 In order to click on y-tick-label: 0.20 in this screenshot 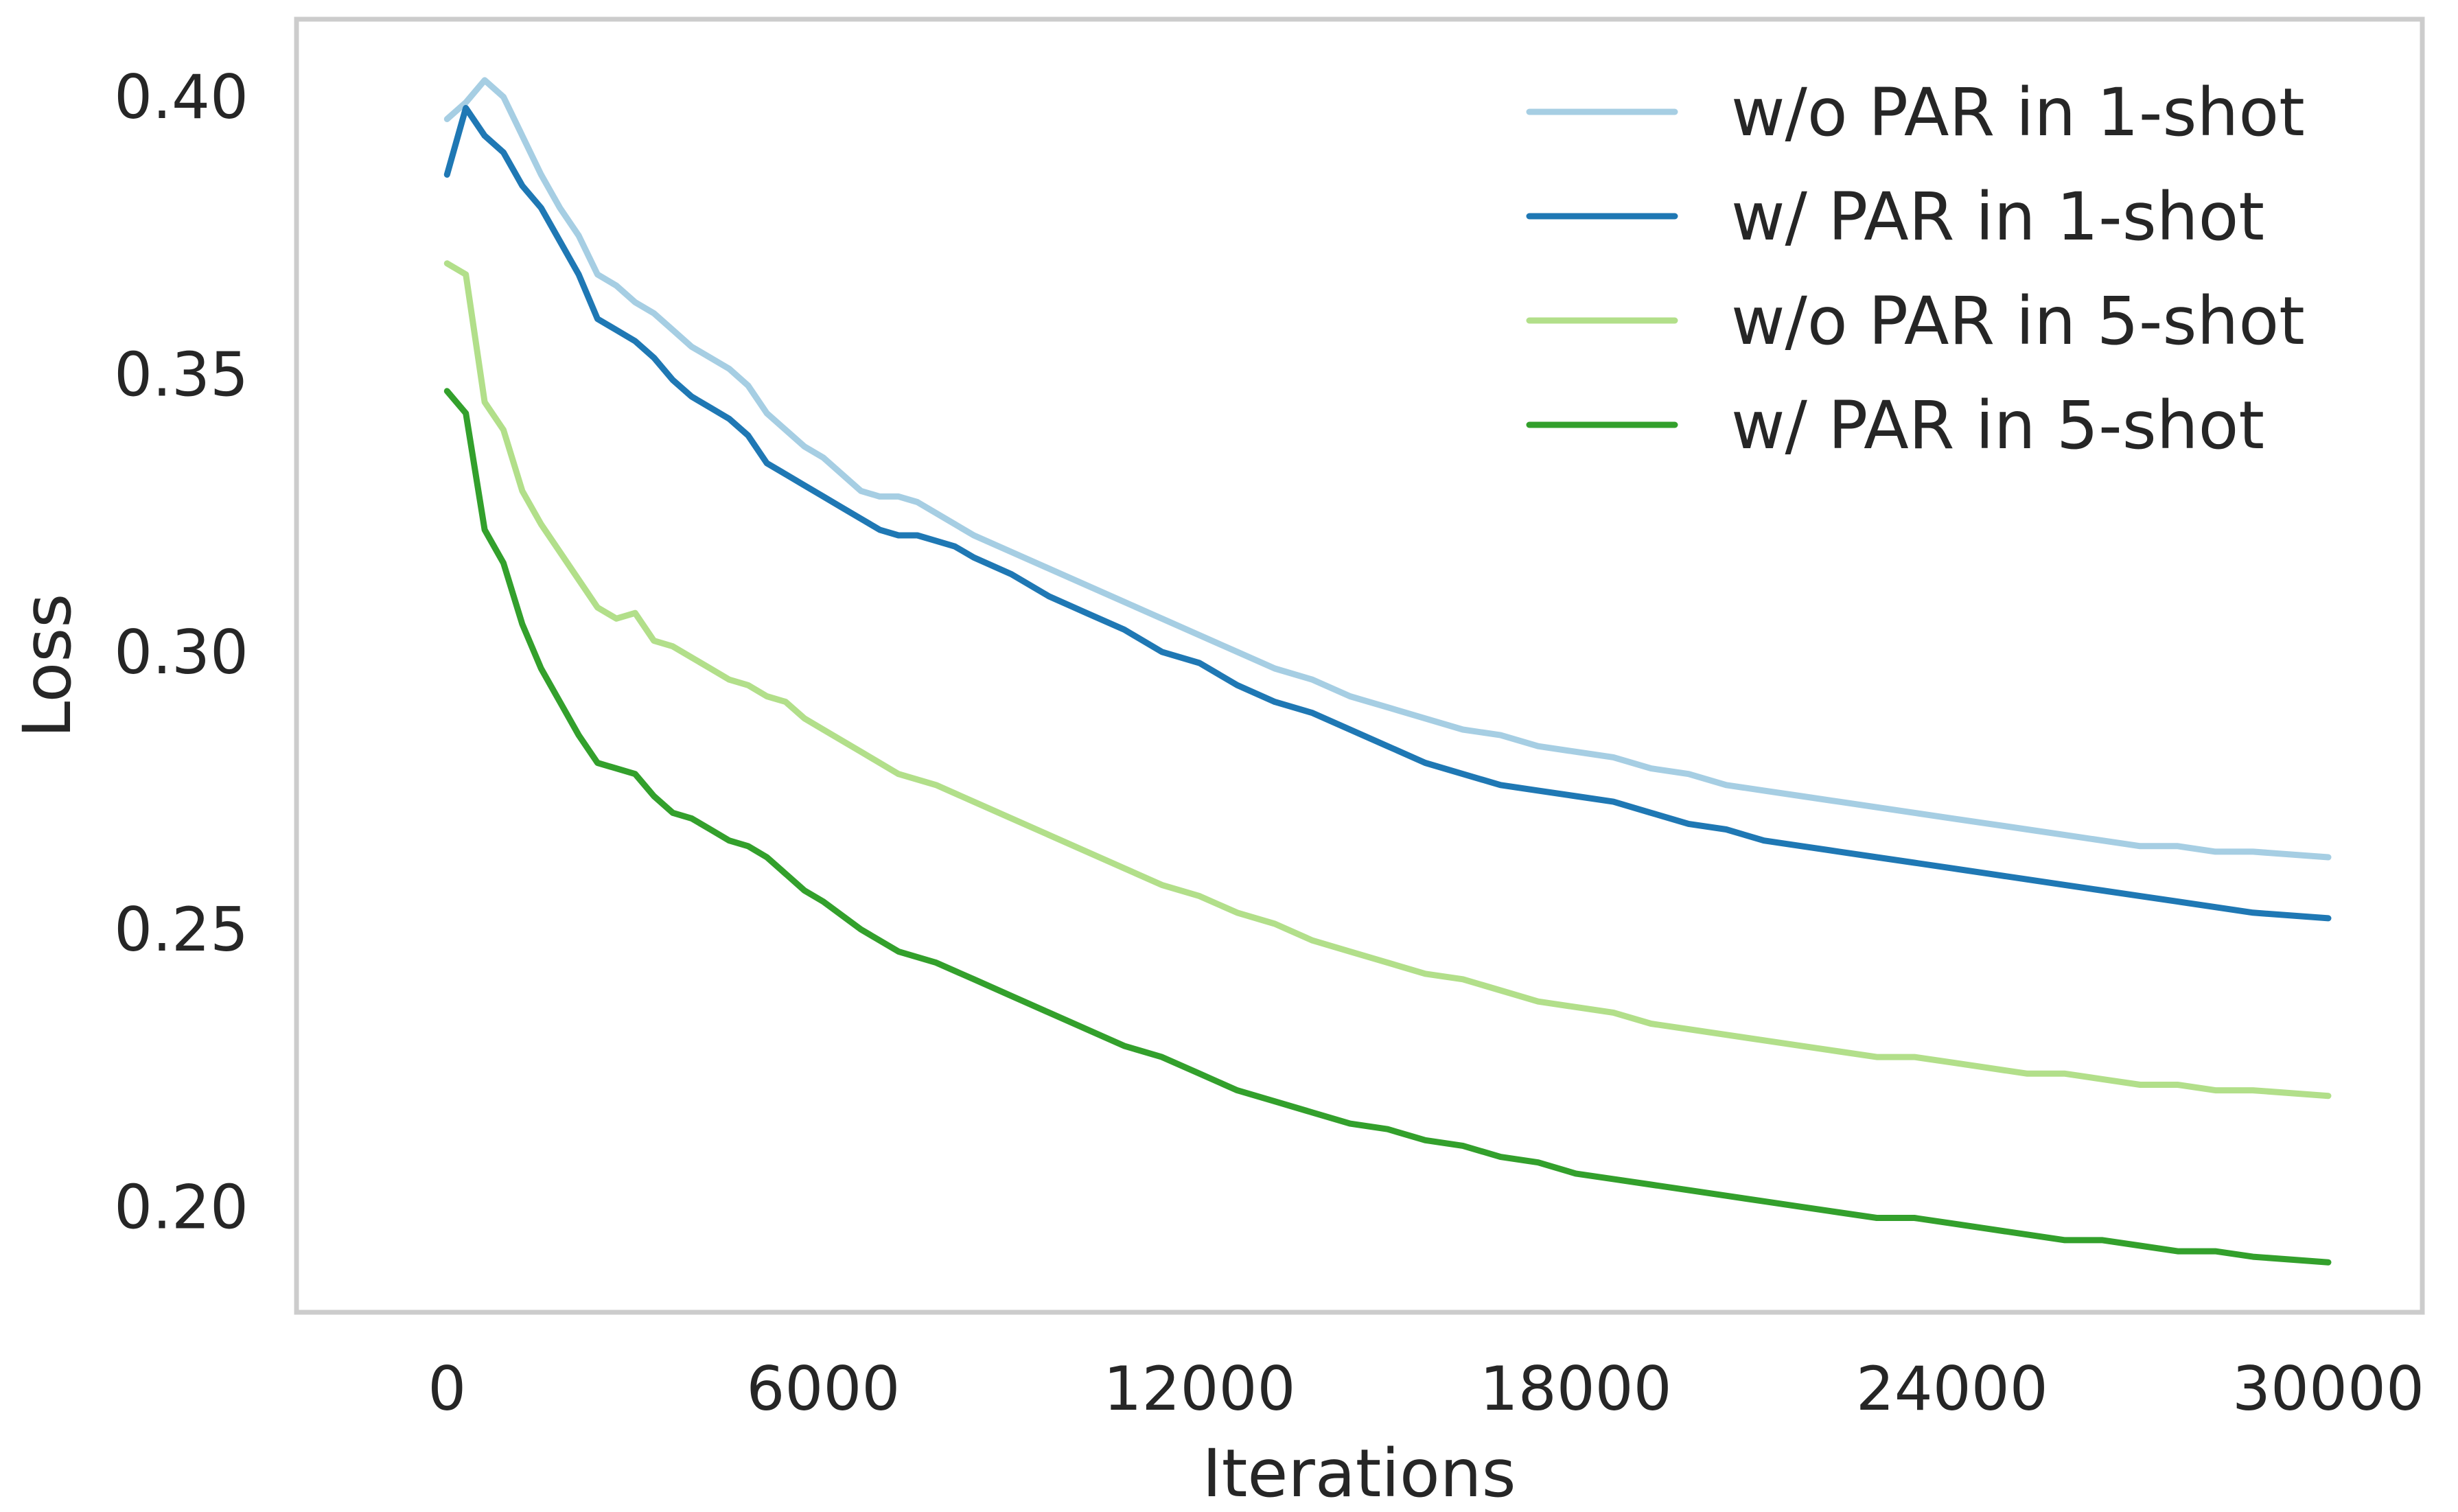, I will do `click(181, 1207)`.